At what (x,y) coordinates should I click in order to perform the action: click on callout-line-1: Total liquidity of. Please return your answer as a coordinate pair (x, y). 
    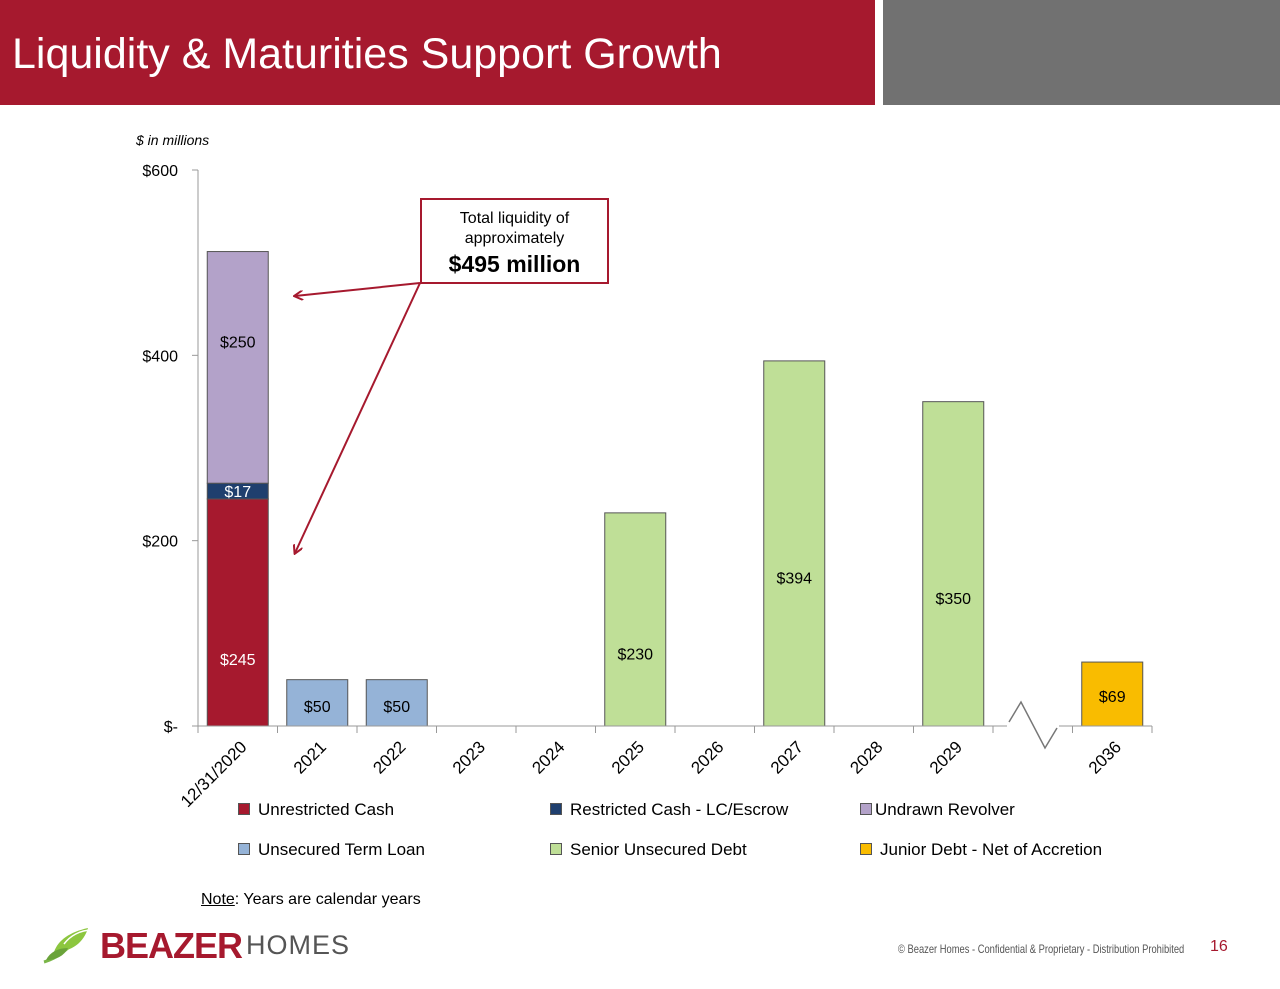
    Looking at the image, I should click on (514, 218).